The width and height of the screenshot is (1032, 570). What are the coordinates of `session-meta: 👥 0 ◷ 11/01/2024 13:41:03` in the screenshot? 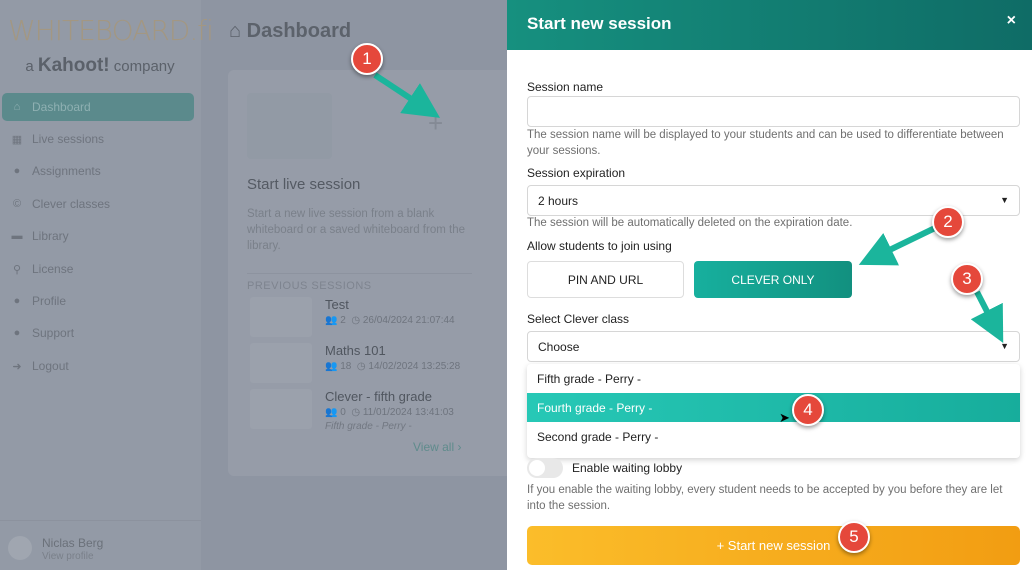 It's located at (389, 412).